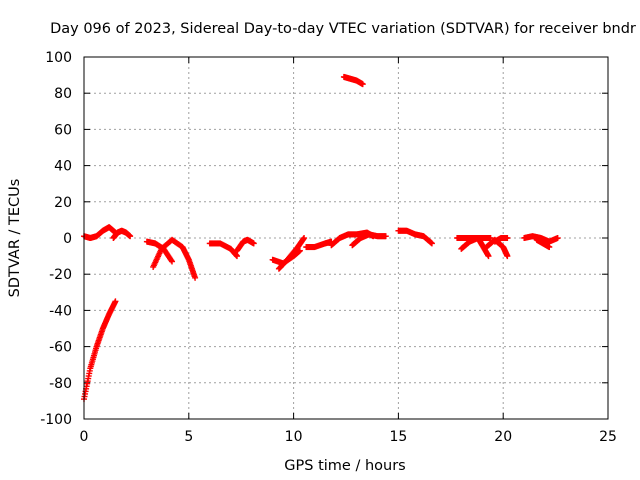 Image resolution: width=640 pixels, height=480 pixels. What do you see at coordinates (344, 466) in the screenshot?
I see `x-axis-label: GPS time / hours` at bounding box center [344, 466].